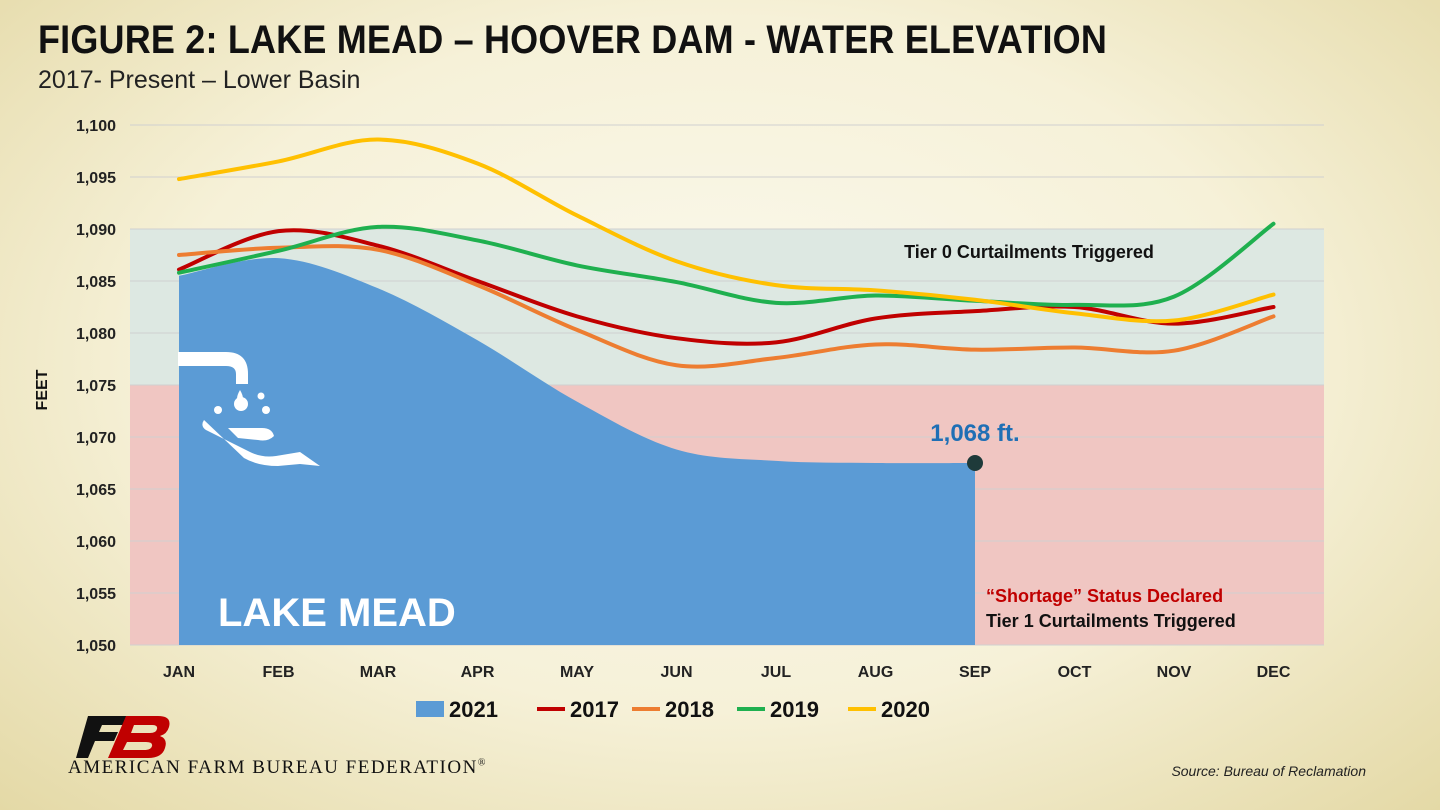 The image size is (1440, 810). Describe the element at coordinates (430, 709) in the screenshot. I see `legend-swatch-2021` at that location.